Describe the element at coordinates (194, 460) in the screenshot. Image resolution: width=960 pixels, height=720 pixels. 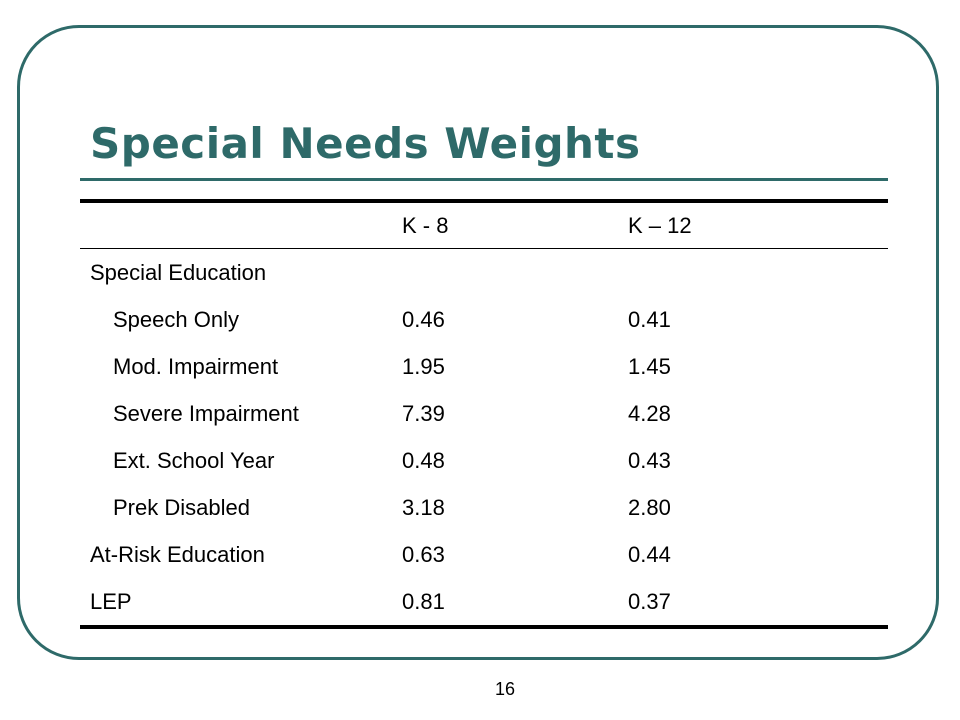
I see `row-label: Ext. School Year` at that location.